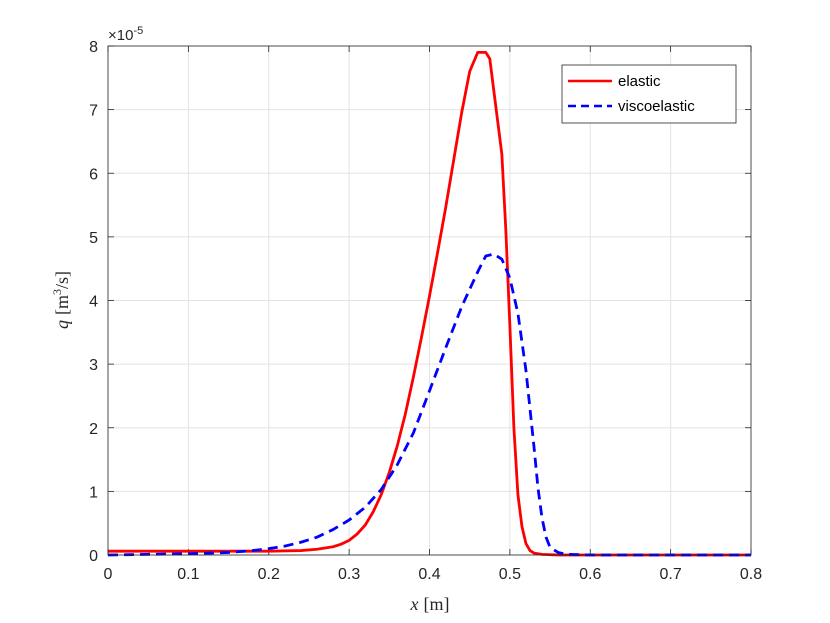 This screenshot has height=623, width=830. I want to click on legend: elastic viscoelastic, so click(649, 94).